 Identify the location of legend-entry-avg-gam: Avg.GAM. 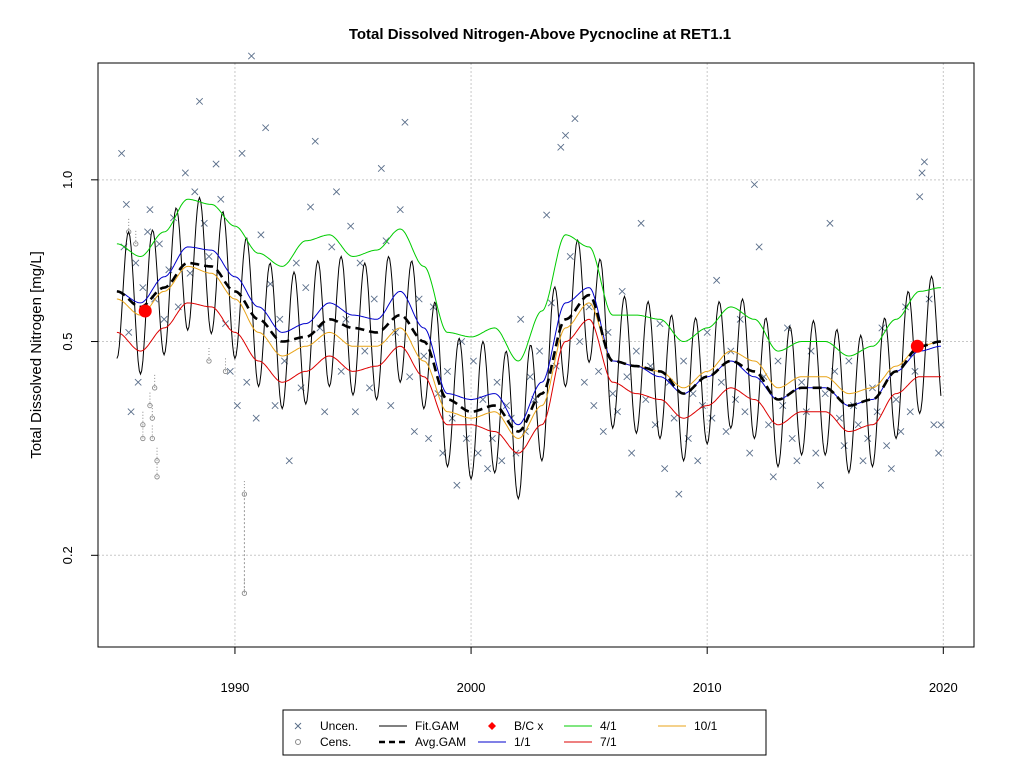
(422, 742).